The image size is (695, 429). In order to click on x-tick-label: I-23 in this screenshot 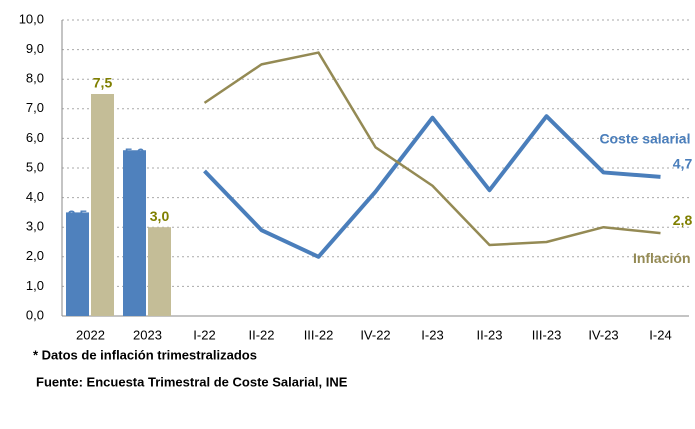, I will do `click(432, 334)`.